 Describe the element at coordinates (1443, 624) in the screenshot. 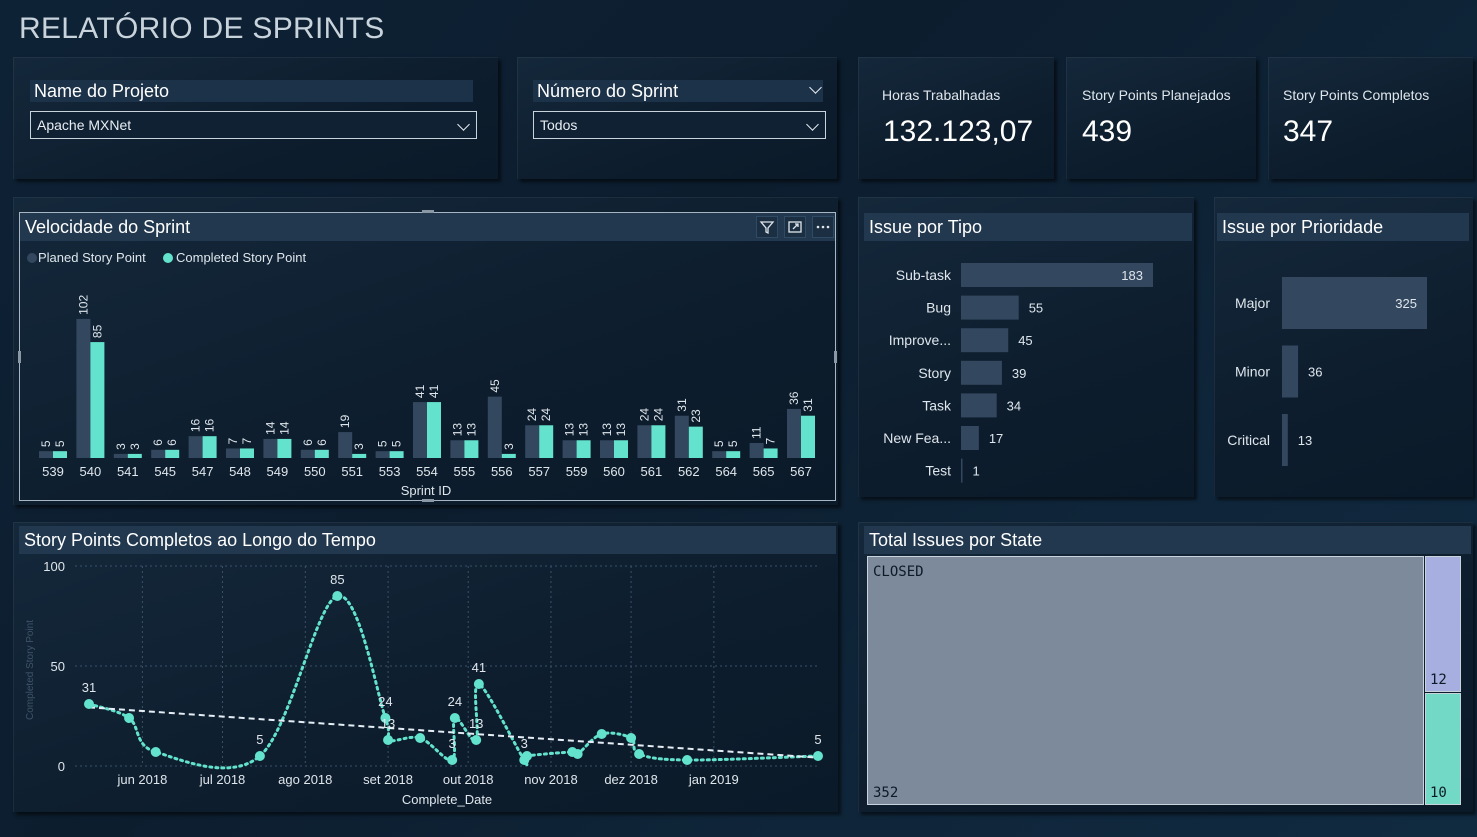

I see `treemap-state-2: 12` at that location.